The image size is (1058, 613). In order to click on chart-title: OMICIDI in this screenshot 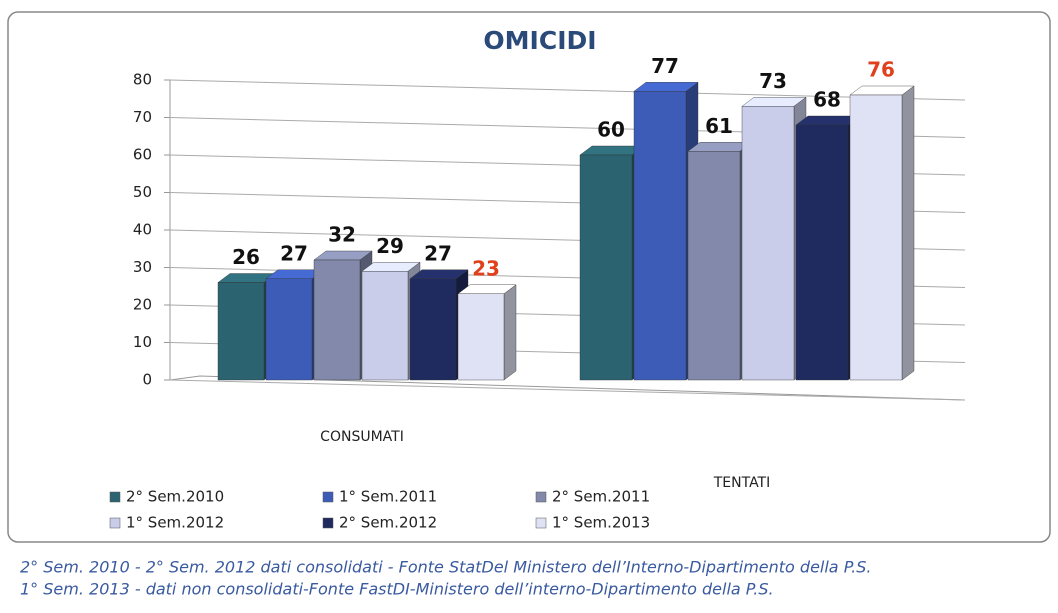, I will do `click(539, 40)`.